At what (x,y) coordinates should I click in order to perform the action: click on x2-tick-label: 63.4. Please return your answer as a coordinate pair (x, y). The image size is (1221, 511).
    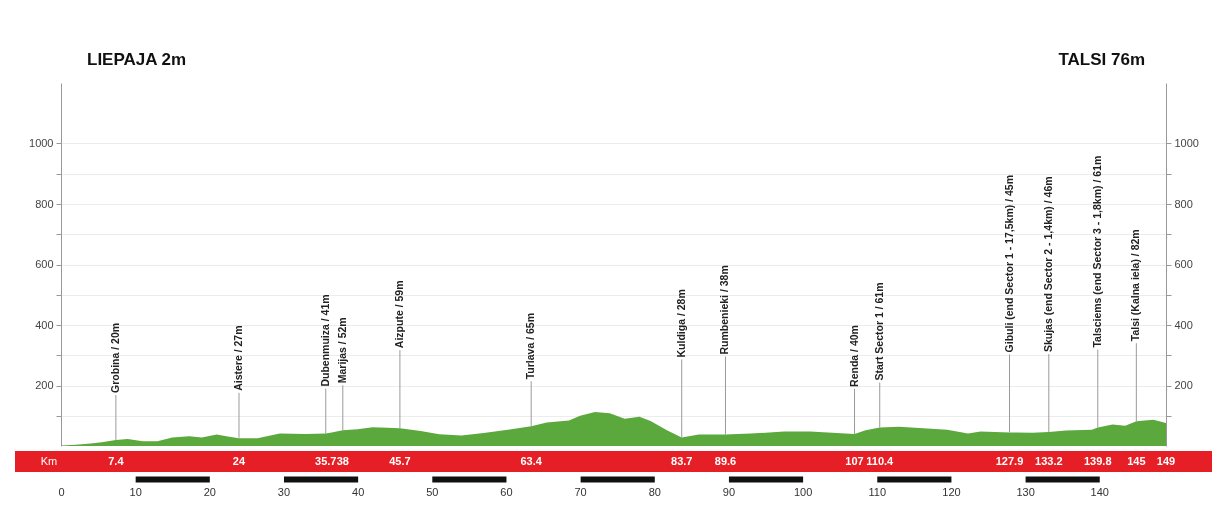
    Looking at the image, I should click on (531, 461).